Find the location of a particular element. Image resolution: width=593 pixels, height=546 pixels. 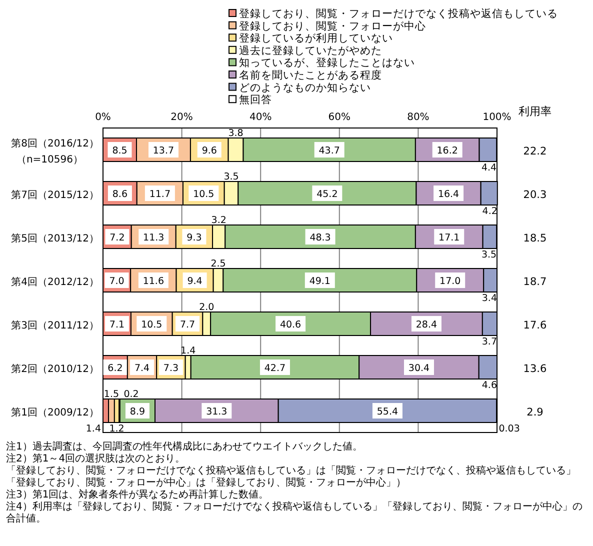

legend-label: 過去に登録していたがやめた is located at coordinates (310, 50).